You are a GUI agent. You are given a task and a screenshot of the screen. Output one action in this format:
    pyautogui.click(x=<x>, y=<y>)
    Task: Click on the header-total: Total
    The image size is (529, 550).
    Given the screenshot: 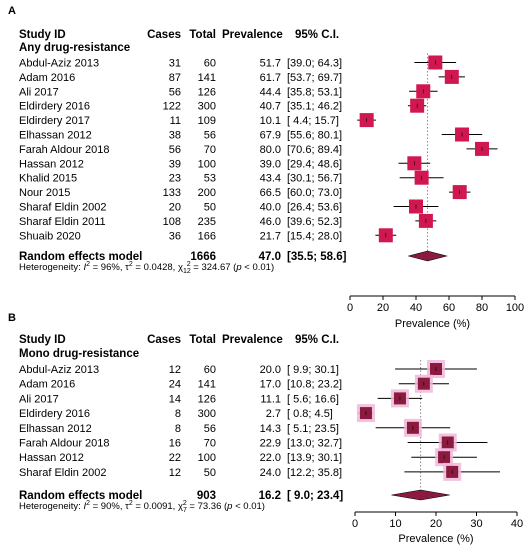 What is the action you would take?
    pyautogui.click(x=202, y=35)
    